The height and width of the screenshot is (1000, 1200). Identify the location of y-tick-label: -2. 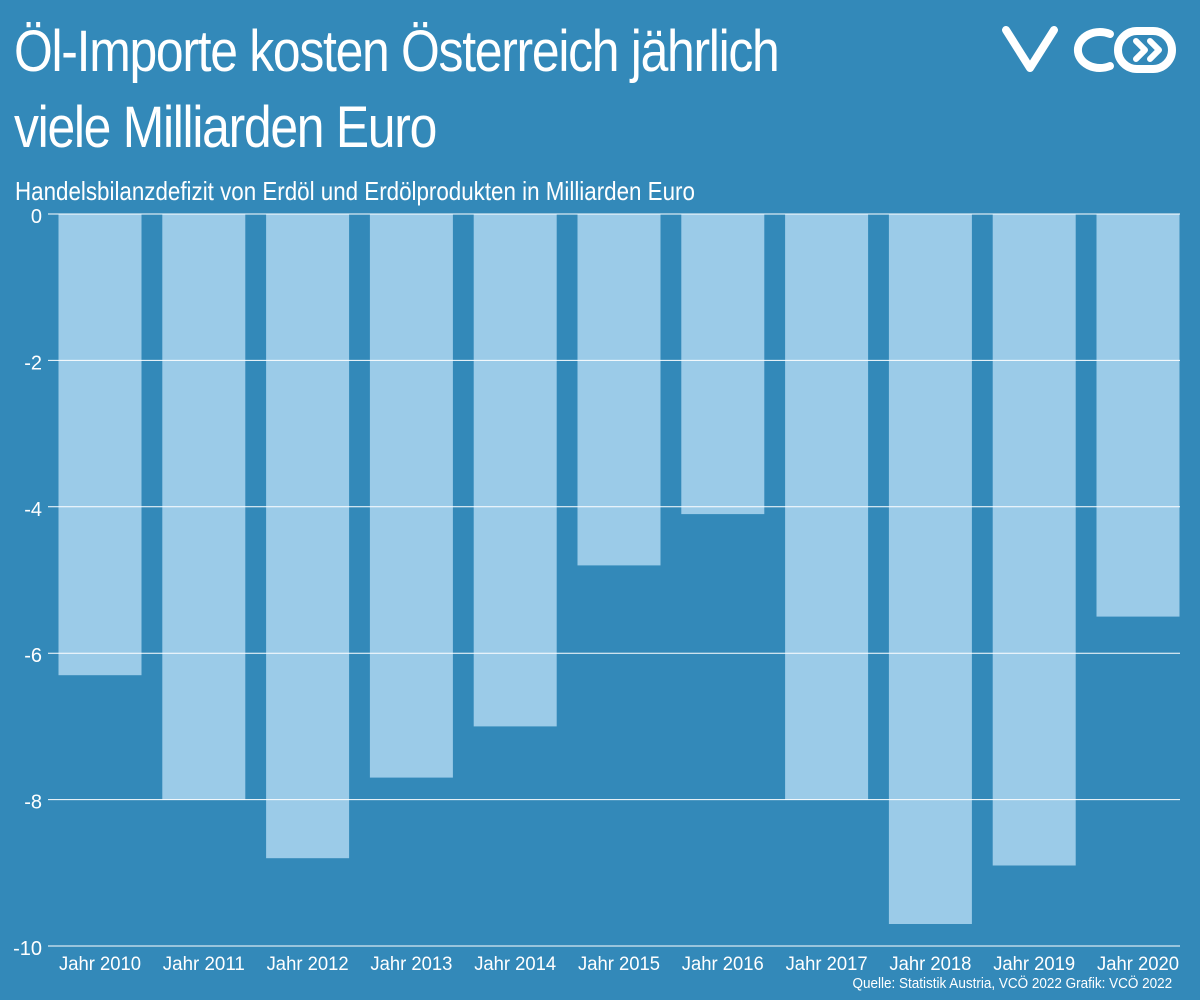
(33, 363).